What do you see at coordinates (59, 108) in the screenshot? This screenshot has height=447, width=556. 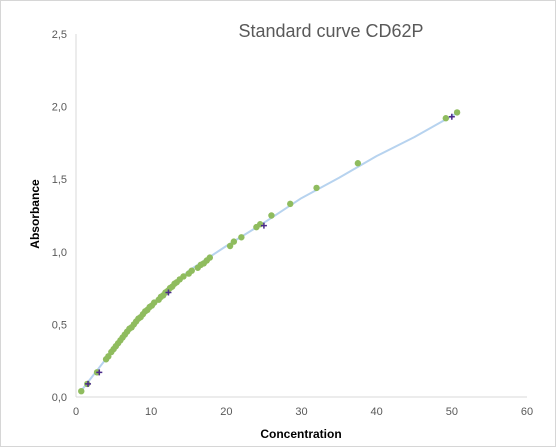 I see `y-tick-label: 2,0` at bounding box center [59, 108].